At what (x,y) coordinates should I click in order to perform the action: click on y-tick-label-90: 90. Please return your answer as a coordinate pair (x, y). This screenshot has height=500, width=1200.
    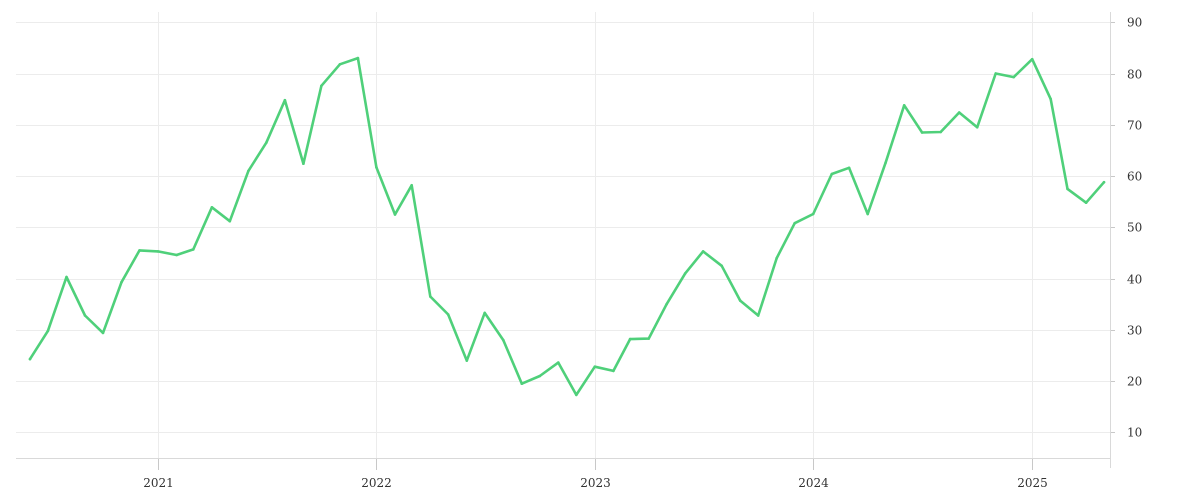
    Looking at the image, I should click on (1134, 23).